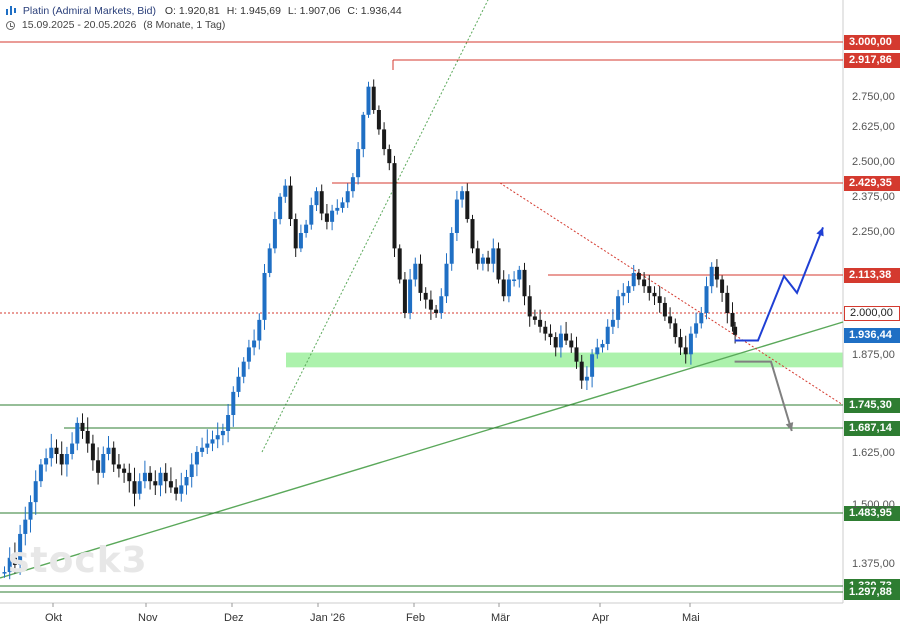 The image size is (900, 629). Describe the element at coordinates (872, 60) in the screenshot. I see `price-level-label: 2.917,86` at that location.